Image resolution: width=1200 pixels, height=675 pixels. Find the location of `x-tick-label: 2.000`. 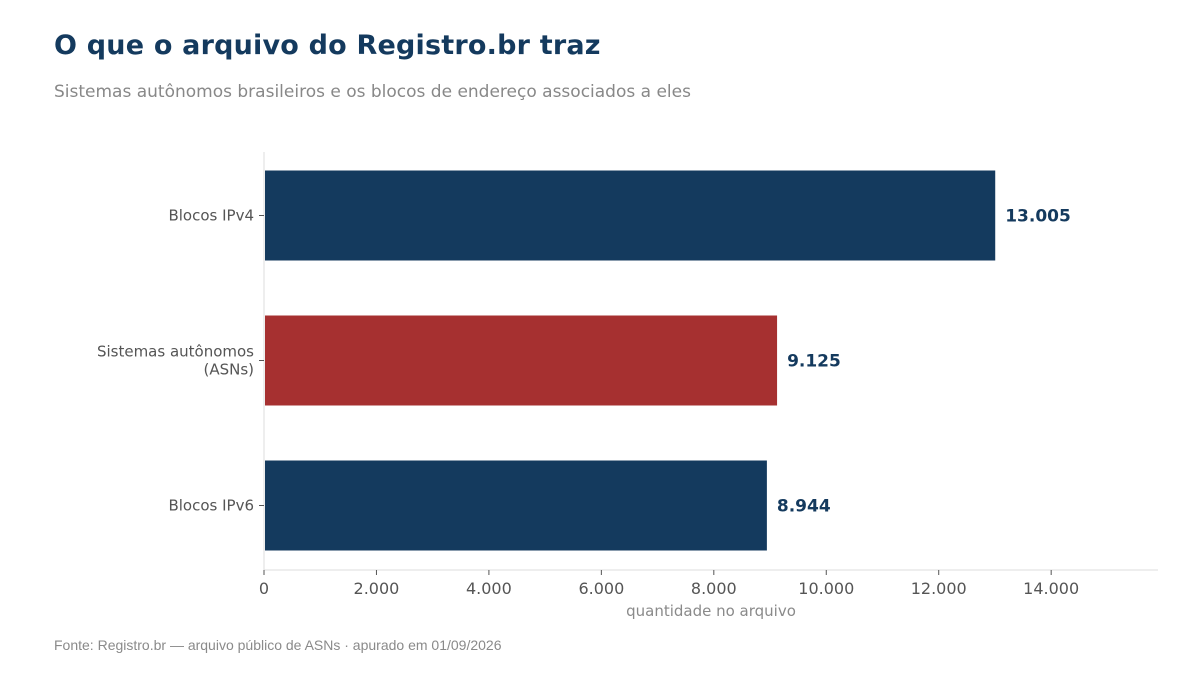

x-tick-label: 2.000 is located at coordinates (377, 588).